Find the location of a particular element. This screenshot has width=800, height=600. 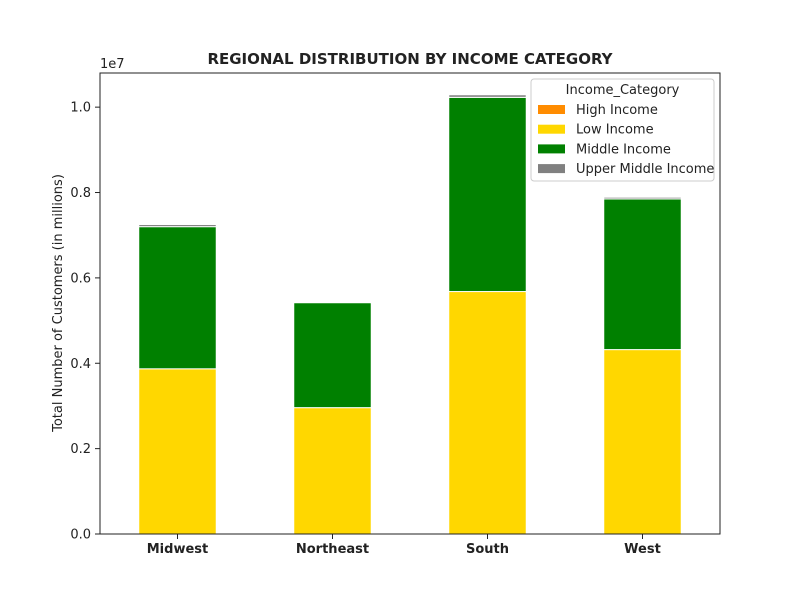

y-tick-label: 0.6 is located at coordinates (80, 278).